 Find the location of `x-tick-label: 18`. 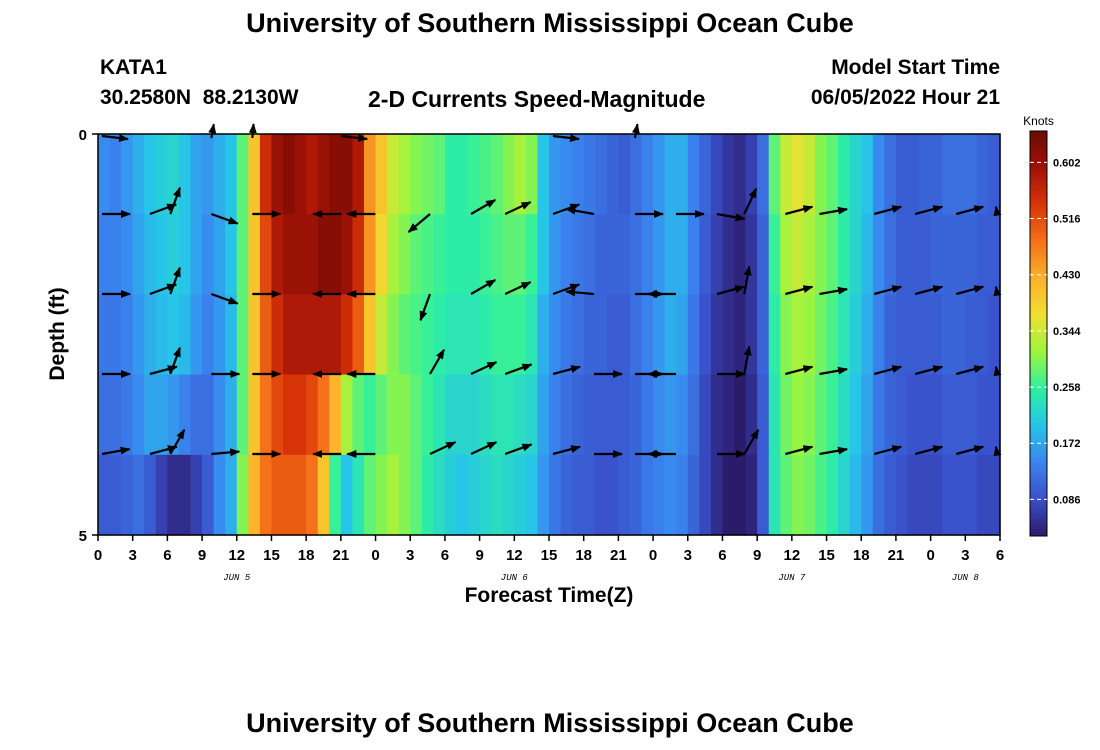

x-tick-label: 18 is located at coordinates (583, 555).